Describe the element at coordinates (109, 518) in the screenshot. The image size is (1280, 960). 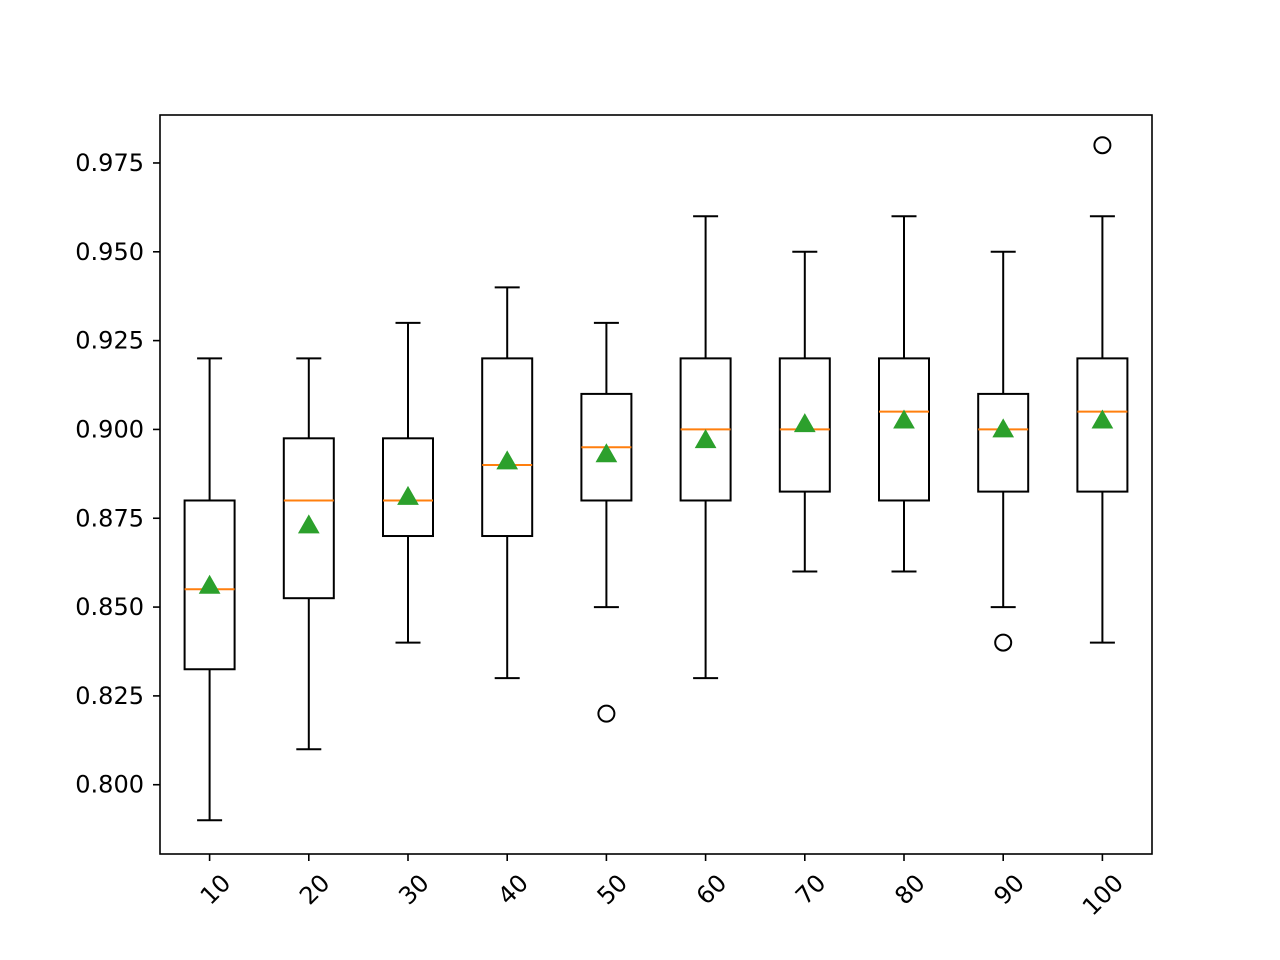
I see `y-tick-label: 0.875` at that location.